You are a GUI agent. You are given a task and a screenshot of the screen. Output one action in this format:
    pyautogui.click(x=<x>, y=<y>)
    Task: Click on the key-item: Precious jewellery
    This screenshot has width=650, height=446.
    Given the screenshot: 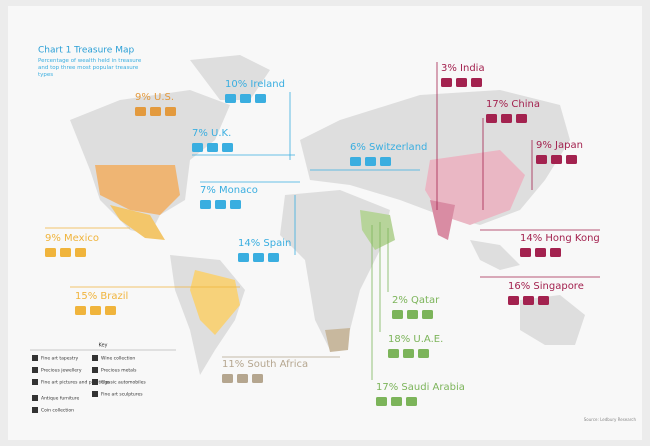 What is the action you would take?
    pyautogui.click(x=61, y=371)
    